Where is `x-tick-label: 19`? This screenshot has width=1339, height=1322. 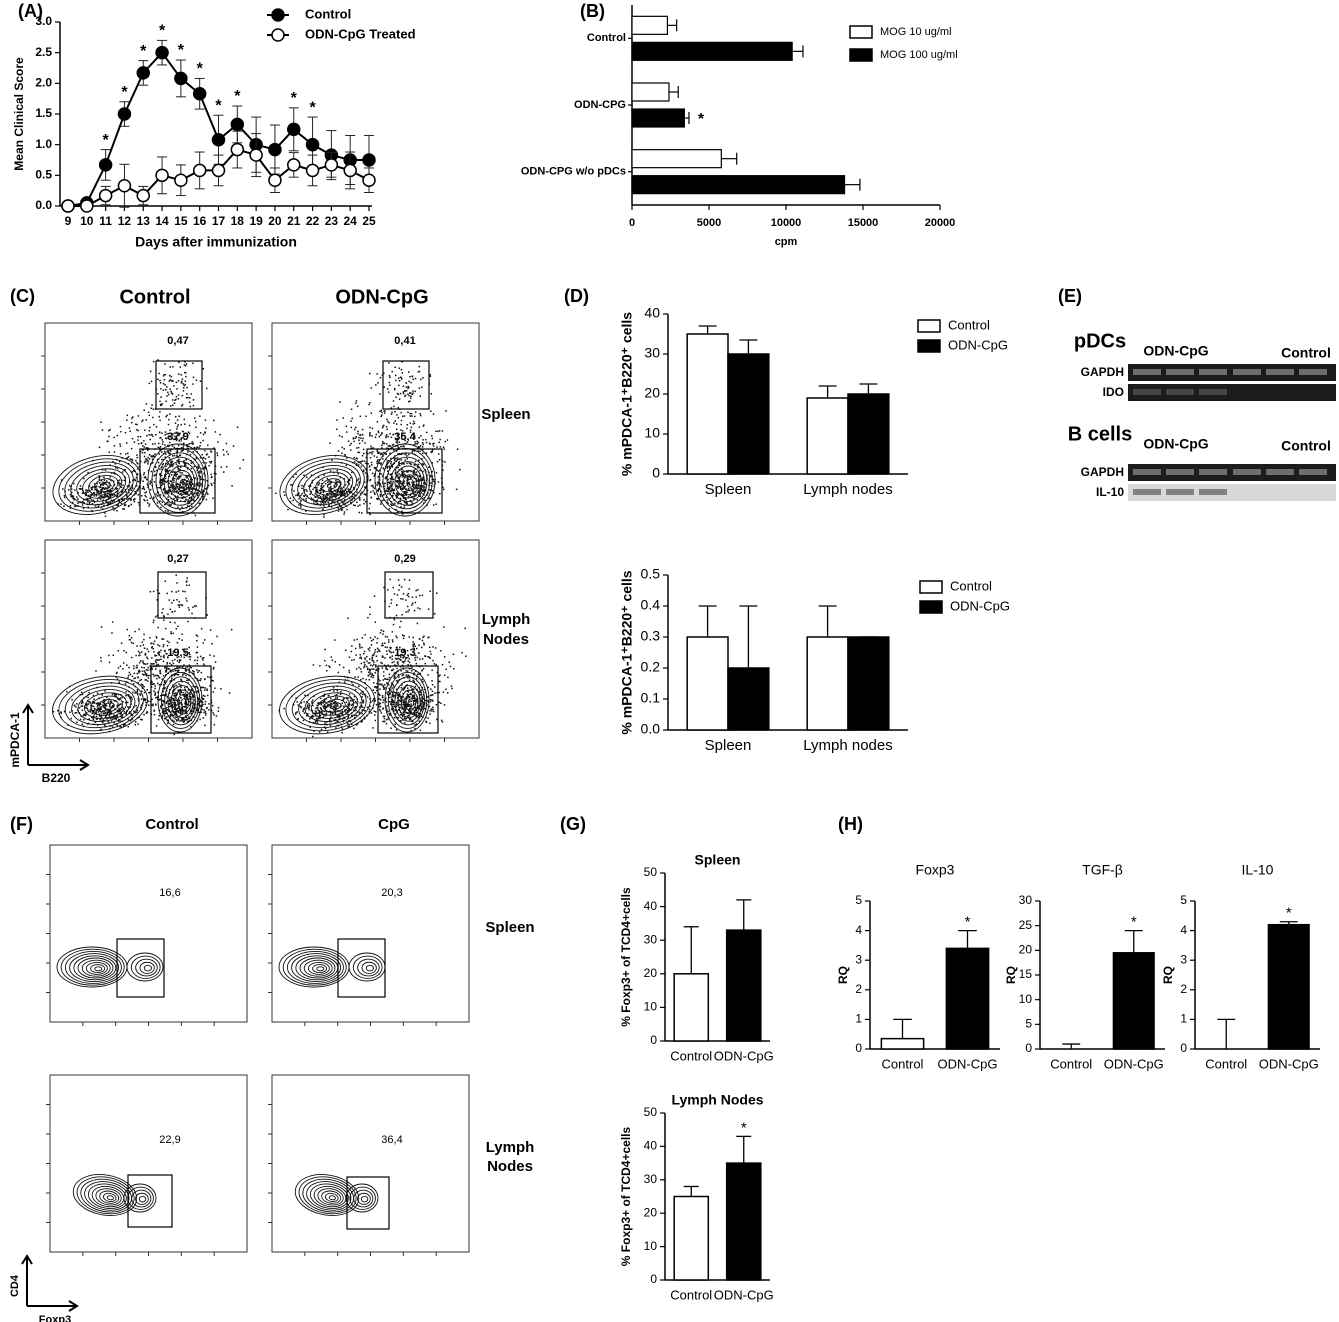 x-tick-label: 19 is located at coordinates (256, 221).